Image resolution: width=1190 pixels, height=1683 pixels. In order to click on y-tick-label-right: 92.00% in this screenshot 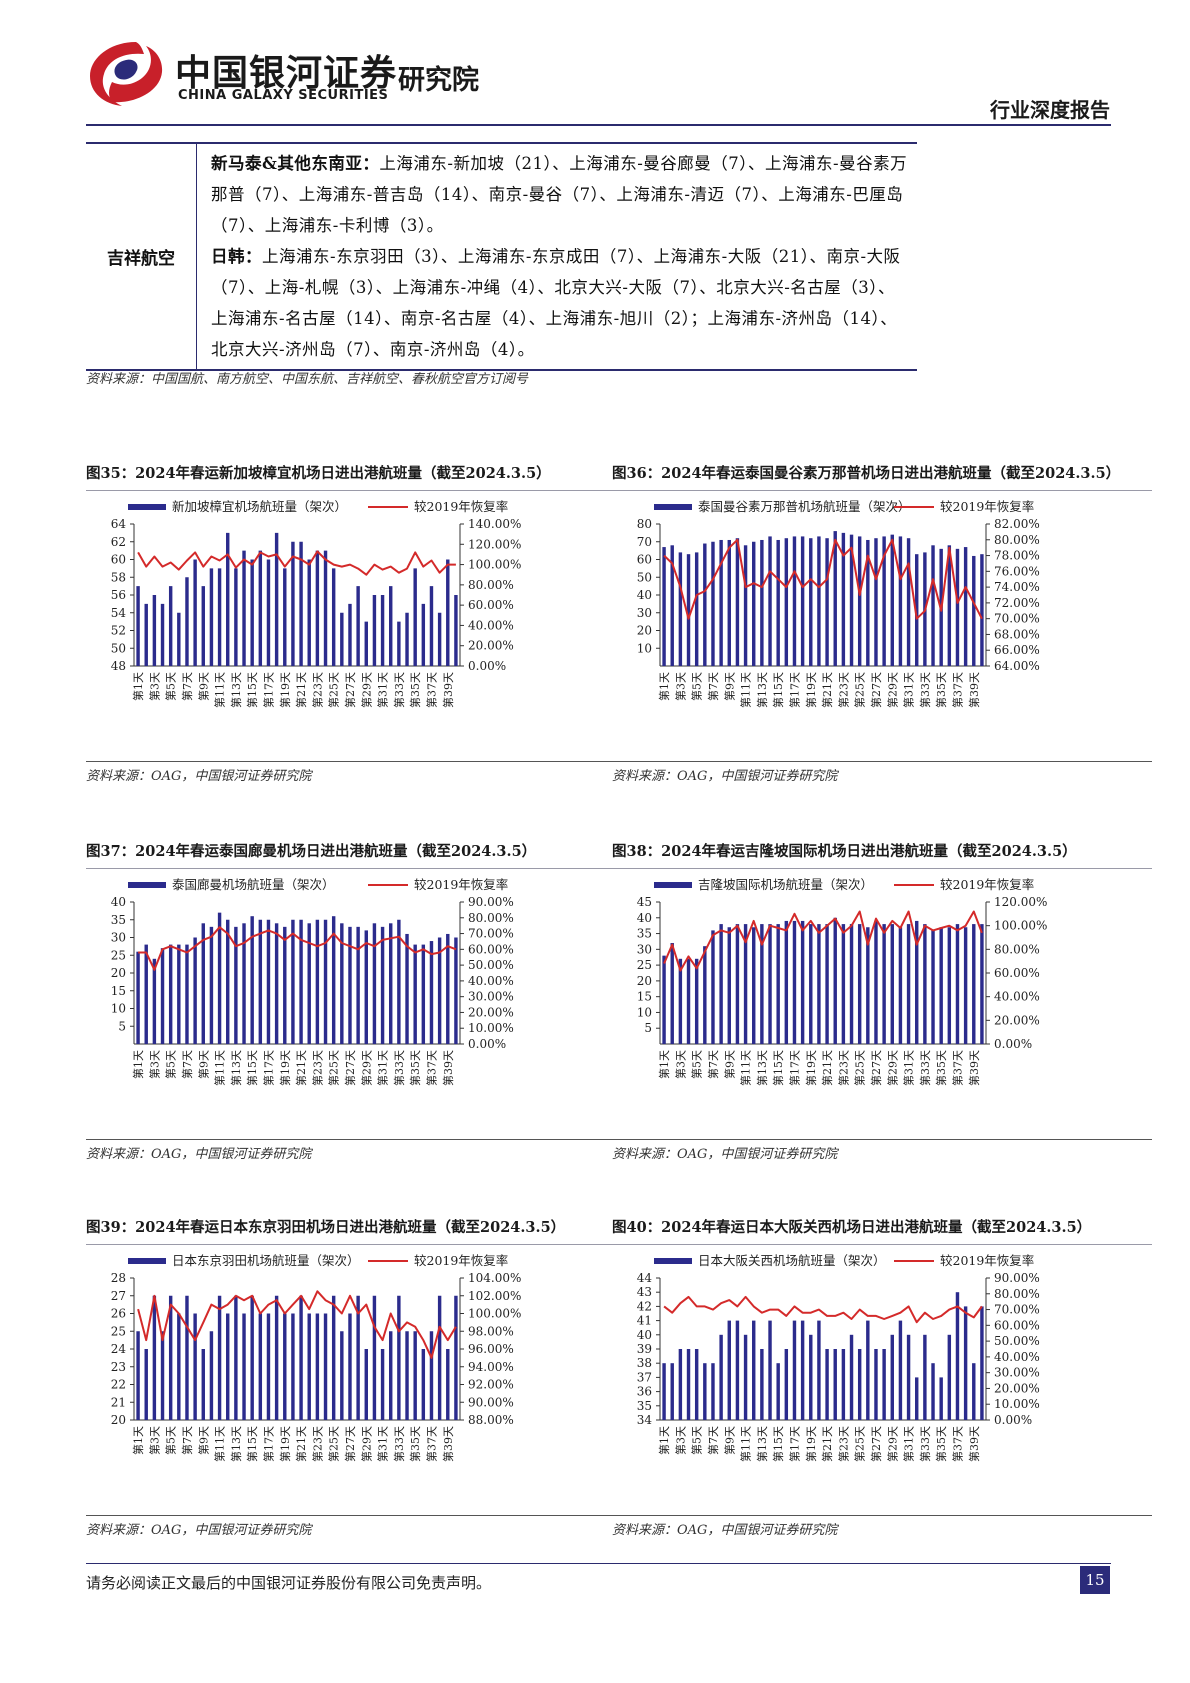, I will do `click(491, 1385)`.